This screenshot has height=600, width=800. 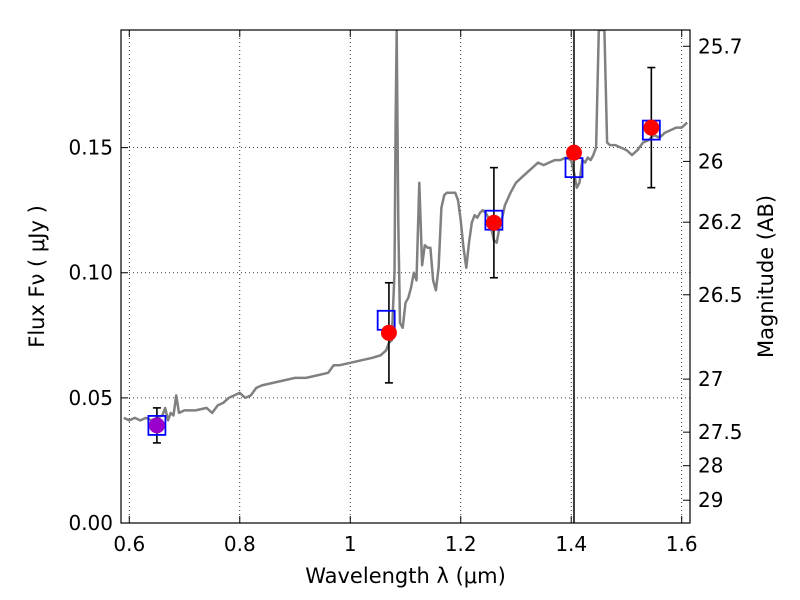 I want to click on y-axis-label: Flux Fν ( μJy ), so click(x=37, y=276).